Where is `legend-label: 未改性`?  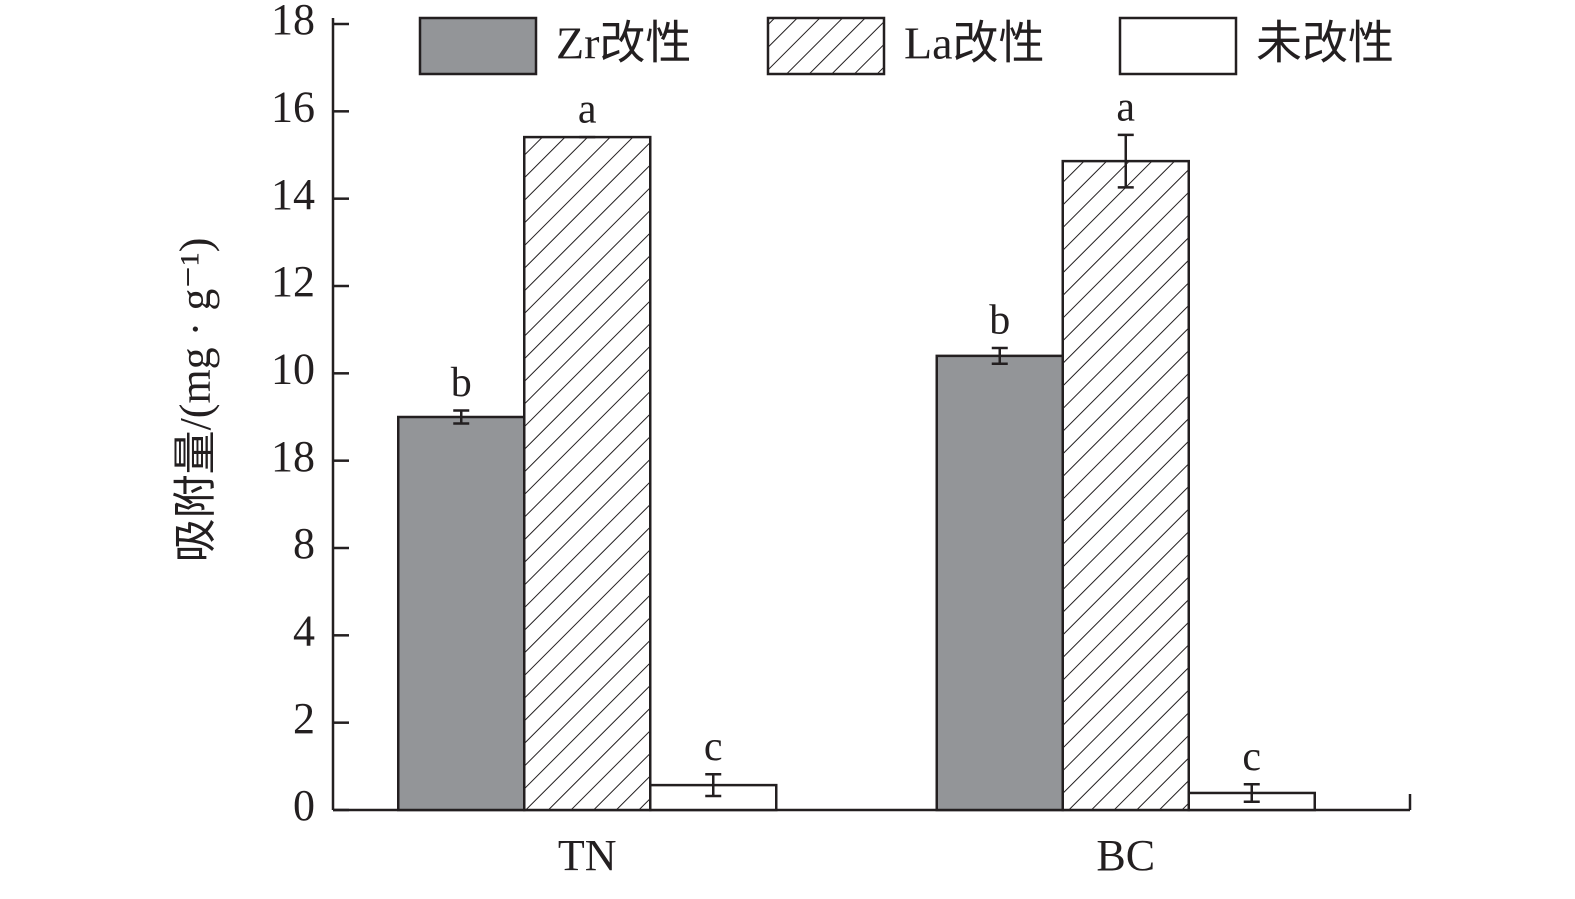 legend-label: 未改性 is located at coordinates (1325, 43).